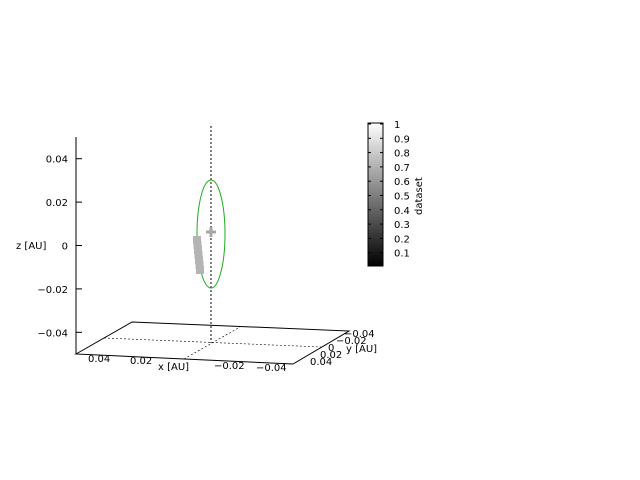 The image size is (640, 480). Describe the element at coordinates (229, 366) in the screenshot. I see `x-tick-label: −0.02` at that location.